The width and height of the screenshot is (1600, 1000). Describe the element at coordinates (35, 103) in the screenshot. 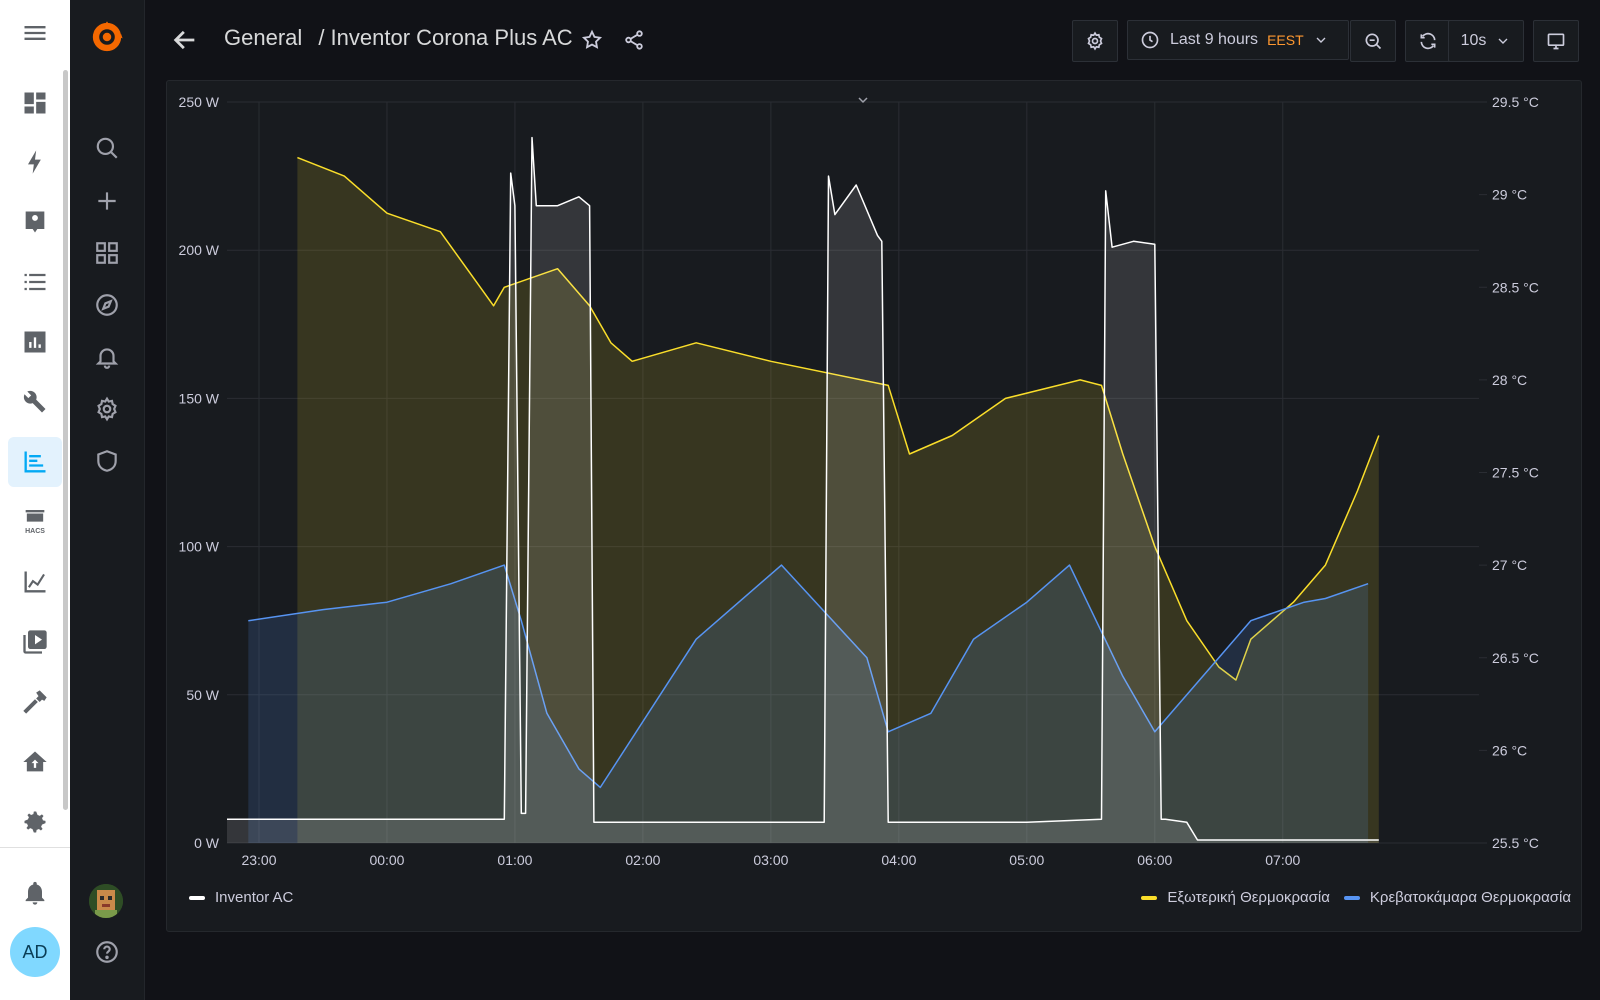

I see `dashboard-icon` at that location.